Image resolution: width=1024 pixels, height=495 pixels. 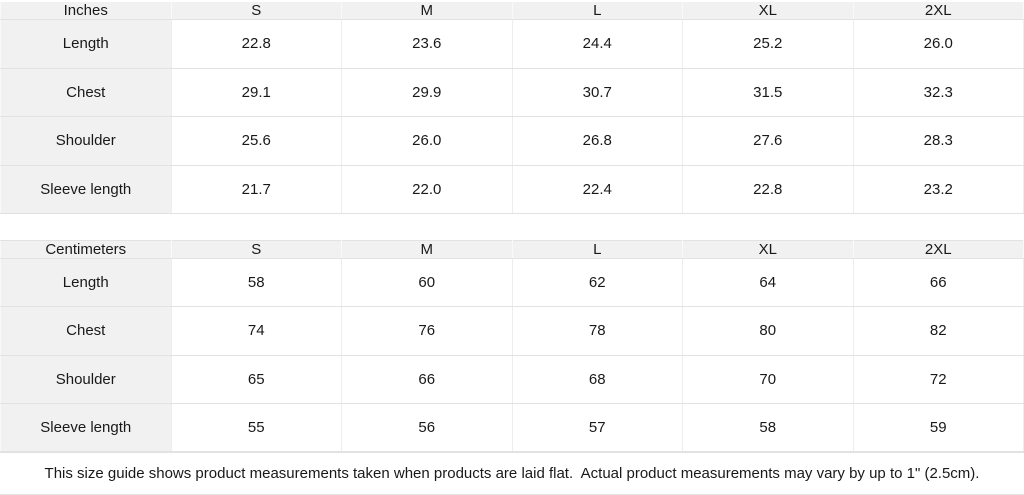 I want to click on measurement-cell: 25.6, so click(x=256, y=141).